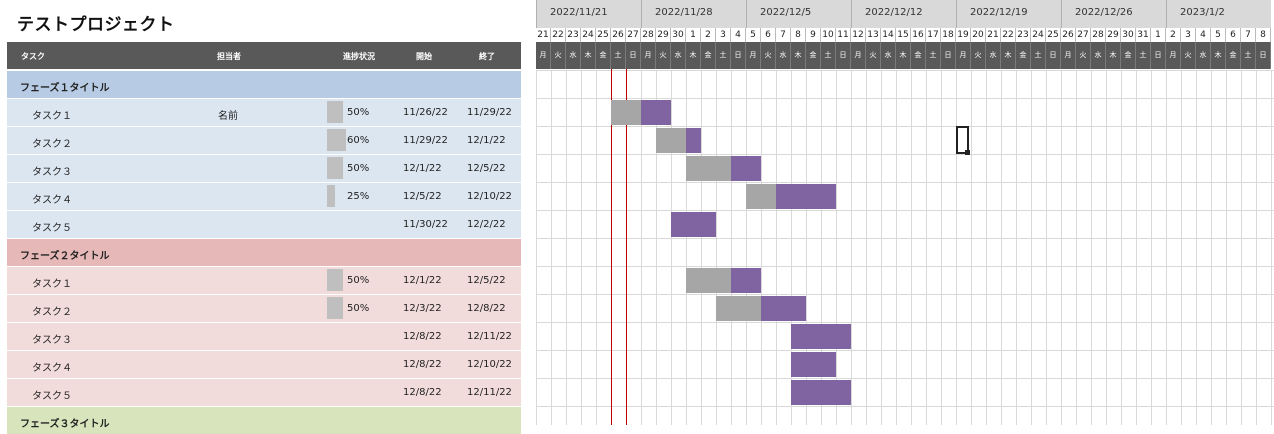  Describe the element at coordinates (678, 35) in the screenshot. I see `day-number: 30` at that location.